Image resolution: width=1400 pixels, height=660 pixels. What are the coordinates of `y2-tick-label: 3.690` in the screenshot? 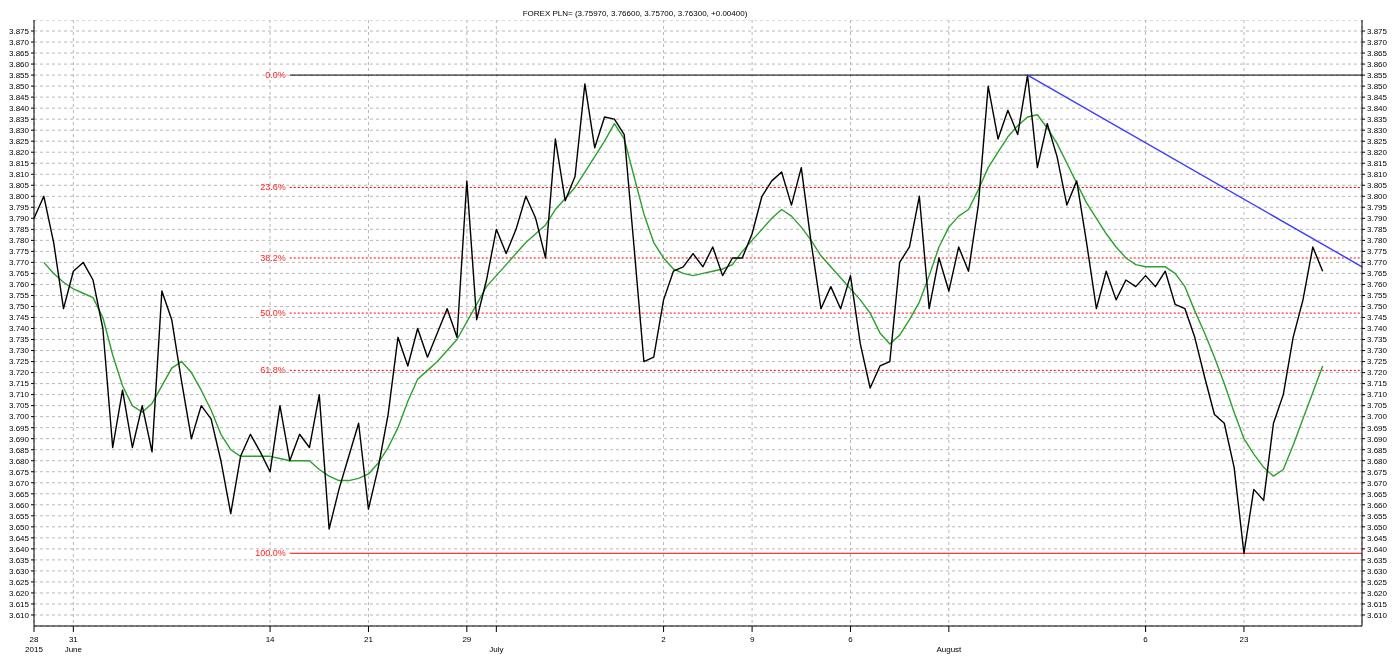 It's located at (1377, 439).